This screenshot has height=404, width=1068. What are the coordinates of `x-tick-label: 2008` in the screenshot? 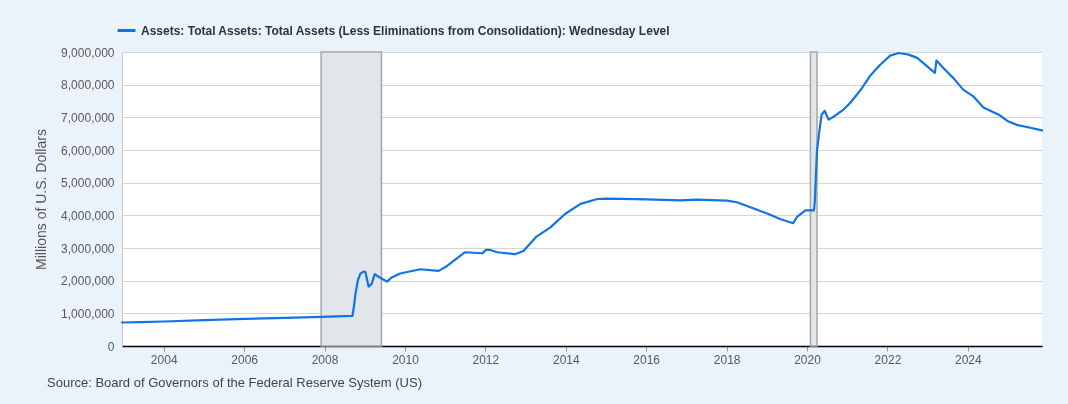 It's located at (325, 359).